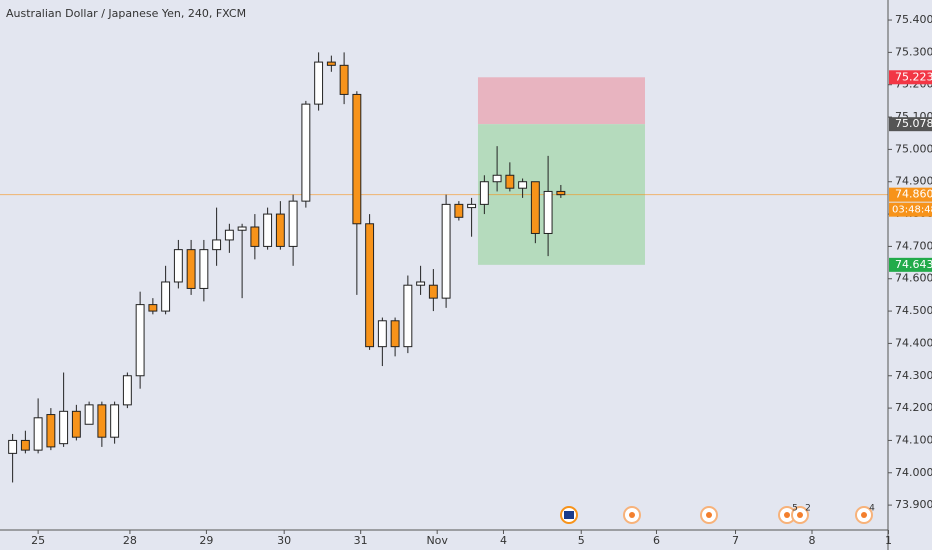 The image size is (932, 550). I want to click on countdown-badge, so click(910, 209).